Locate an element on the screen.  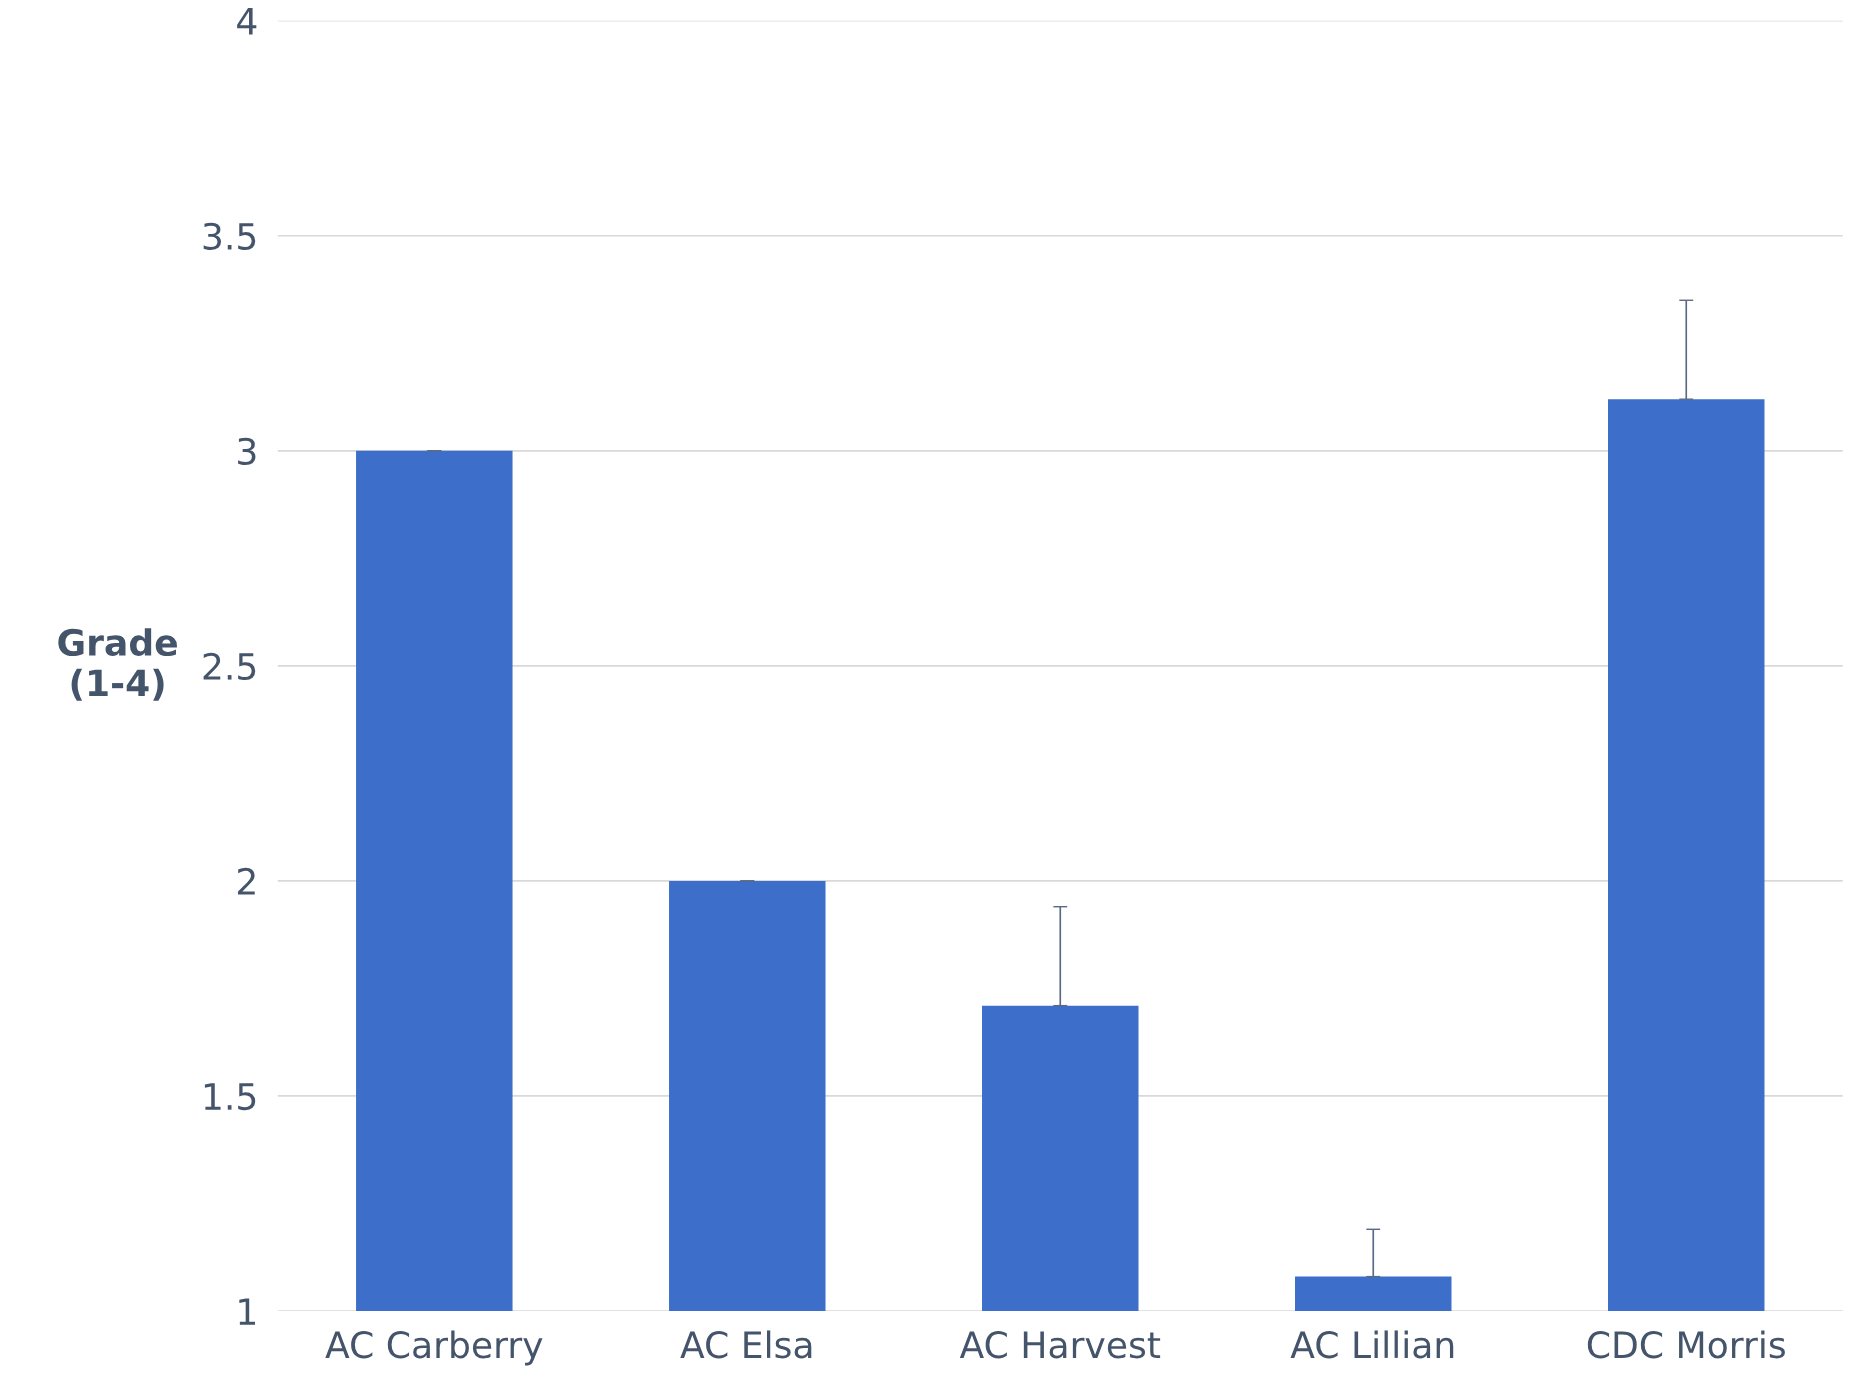
x-tick-label: AC Harvest is located at coordinates (1060, 1345).